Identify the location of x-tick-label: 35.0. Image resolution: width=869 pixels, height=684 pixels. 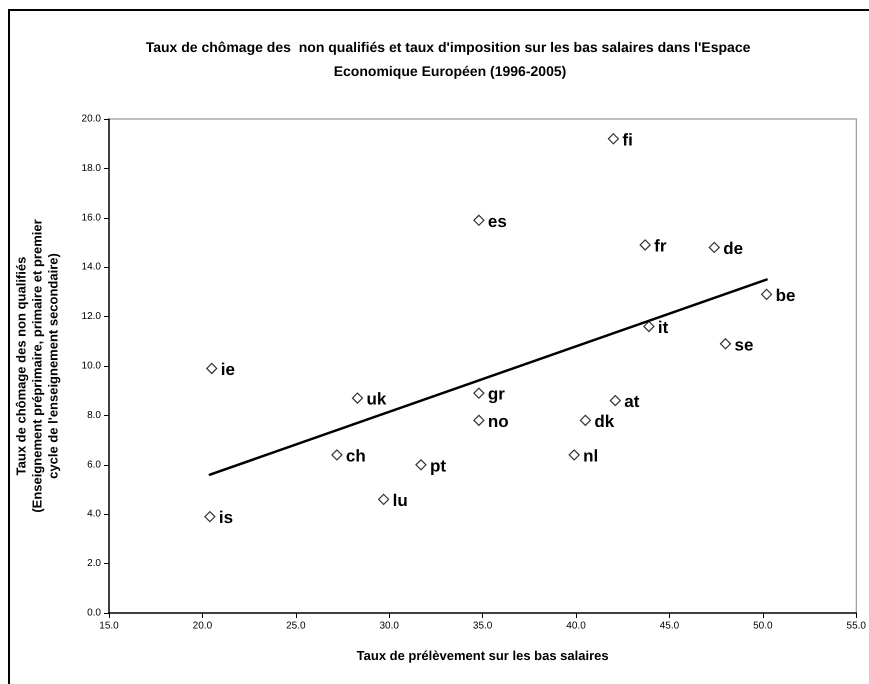
(482, 626).